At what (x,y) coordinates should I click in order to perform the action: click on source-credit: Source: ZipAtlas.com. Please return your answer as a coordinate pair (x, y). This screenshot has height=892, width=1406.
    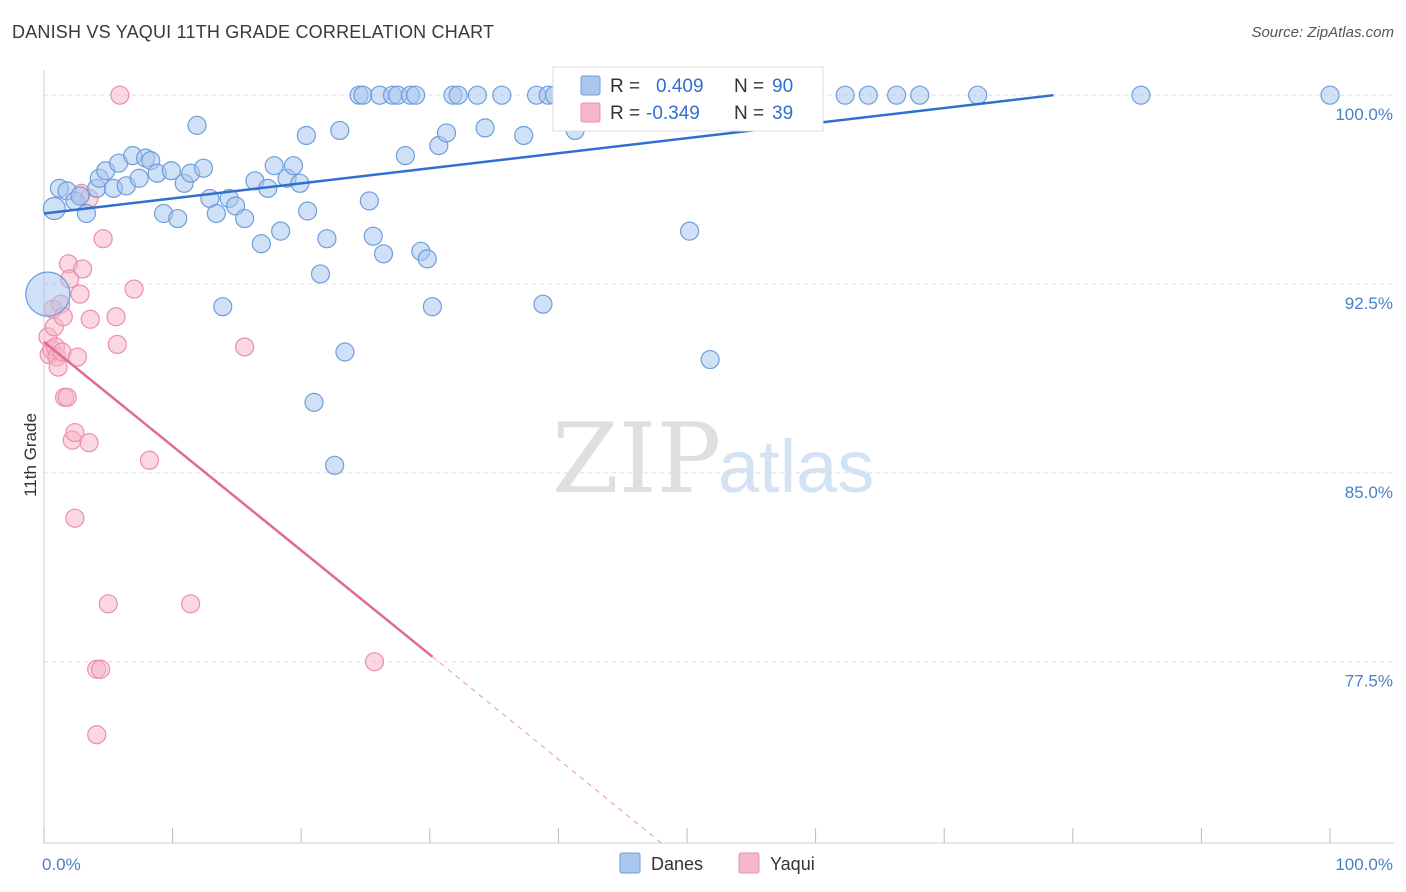
    Looking at the image, I should click on (1322, 32).